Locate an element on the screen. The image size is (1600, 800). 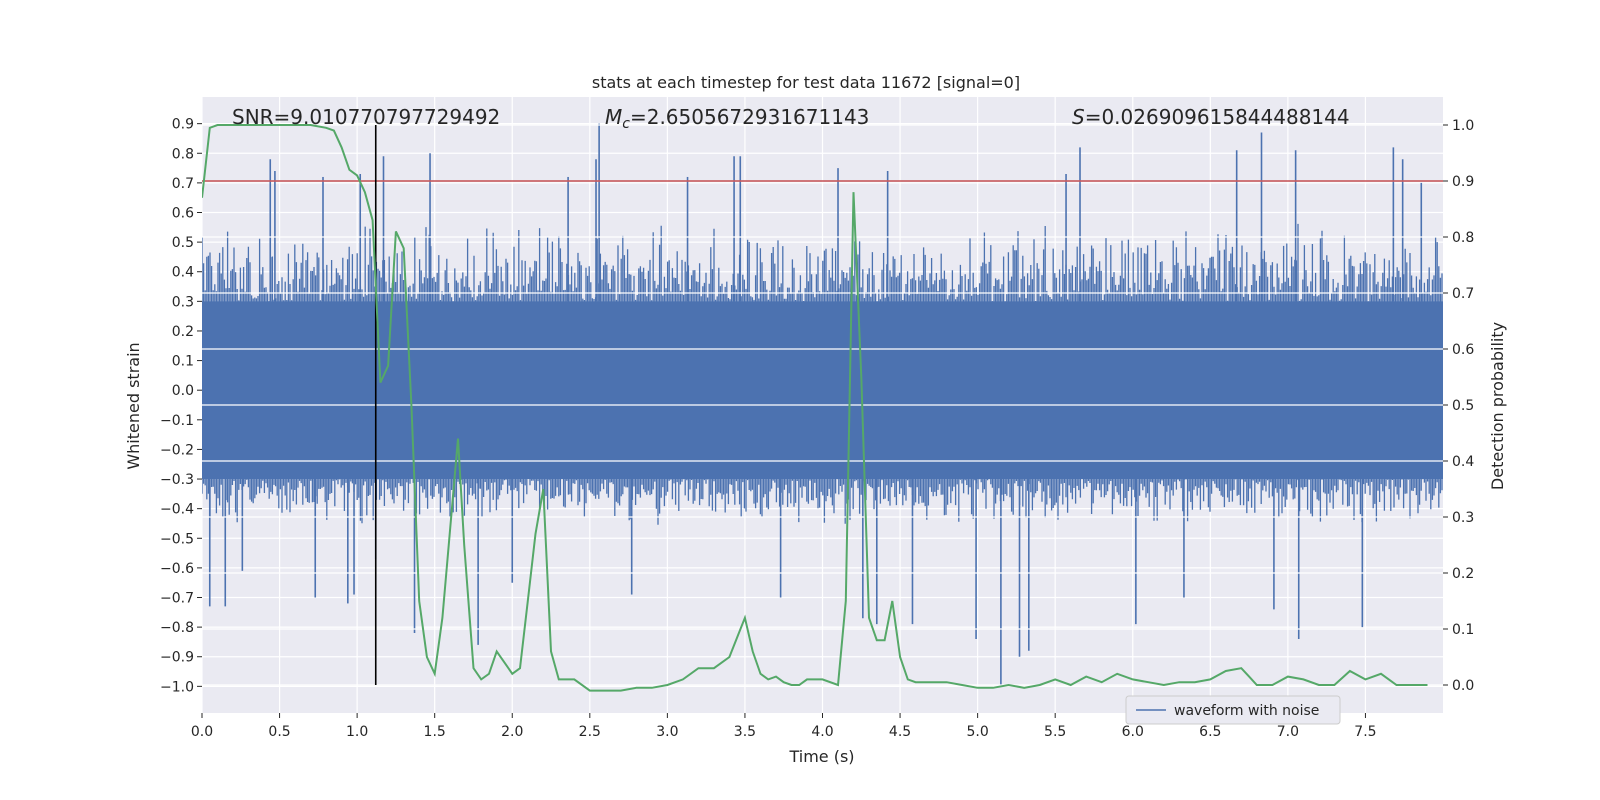
y-tick-label: −0.8 is located at coordinates (177, 628).